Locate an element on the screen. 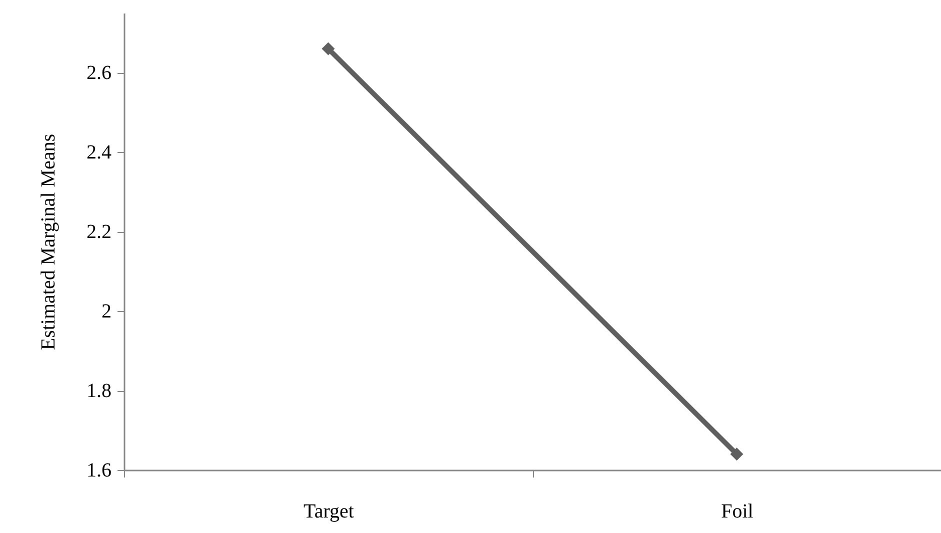 This screenshot has height=533, width=941. y-tick-label: 1.6 is located at coordinates (99, 471).